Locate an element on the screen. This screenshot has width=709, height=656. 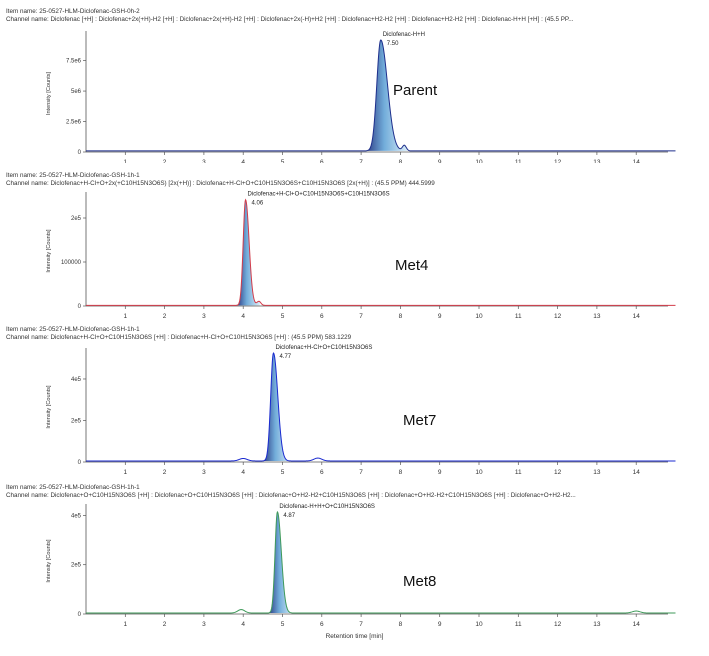
peak-rt-label: 4.87 is located at coordinates (289, 516).